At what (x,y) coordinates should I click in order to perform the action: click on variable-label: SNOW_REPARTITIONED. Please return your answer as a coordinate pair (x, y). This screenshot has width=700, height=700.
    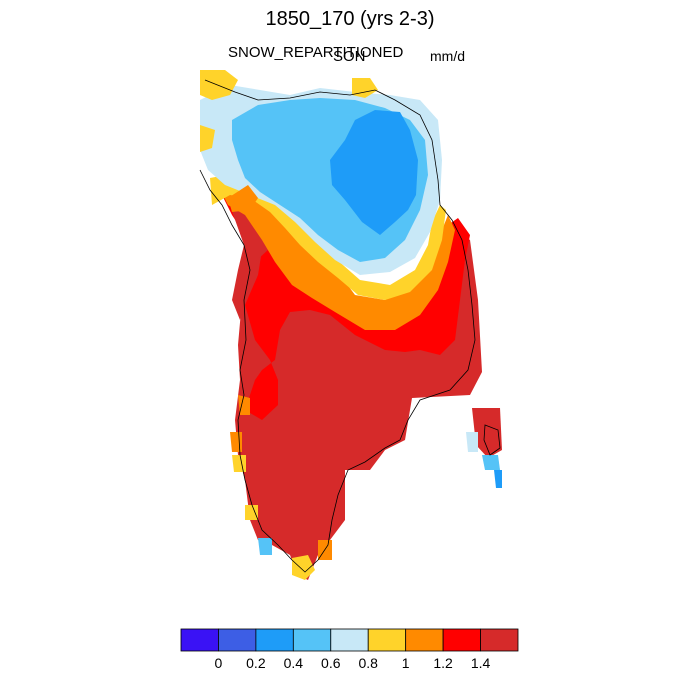
    Looking at the image, I should click on (316, 52).